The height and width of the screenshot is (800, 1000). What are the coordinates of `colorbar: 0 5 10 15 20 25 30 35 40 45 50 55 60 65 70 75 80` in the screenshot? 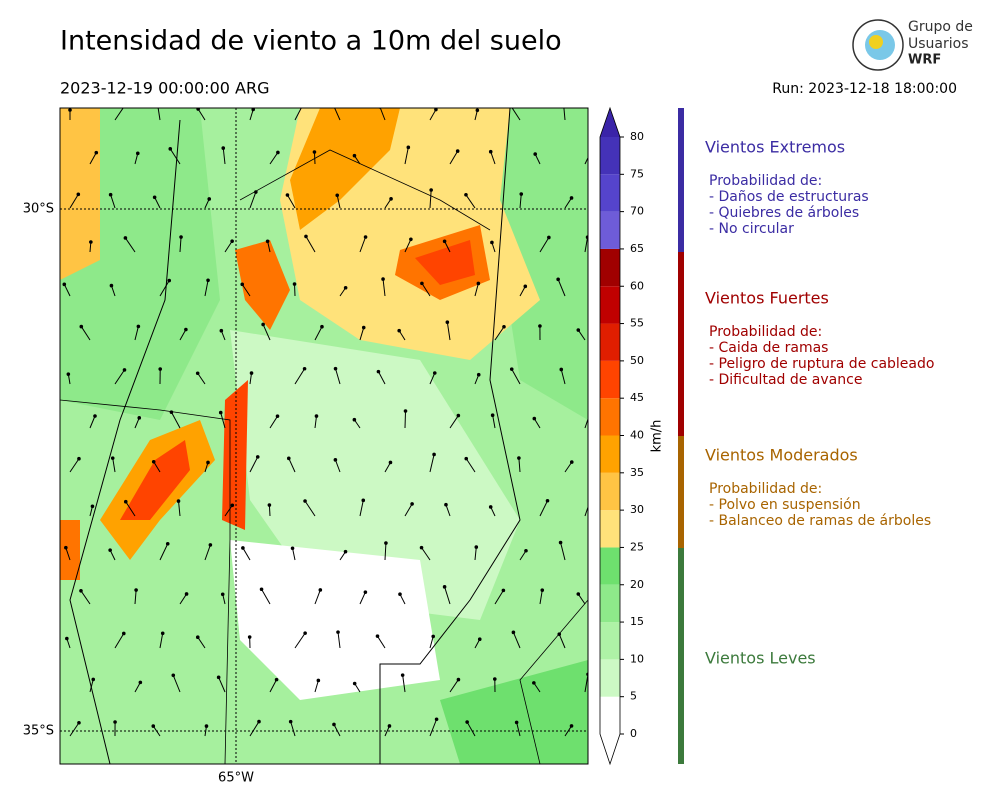 It's located at (621, 436).